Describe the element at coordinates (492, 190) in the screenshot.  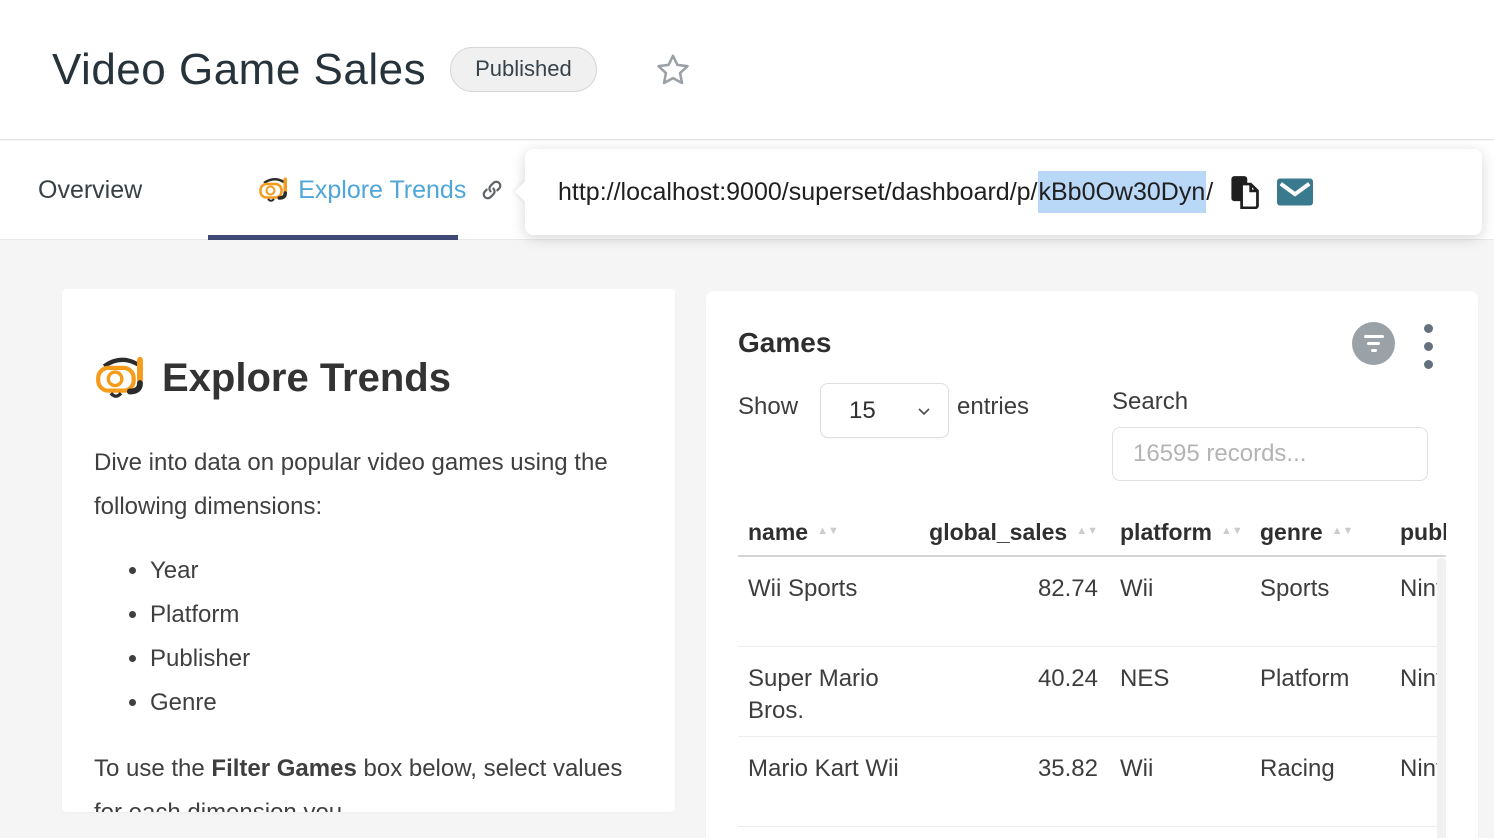
I see `anchor-link-icon` at that location.